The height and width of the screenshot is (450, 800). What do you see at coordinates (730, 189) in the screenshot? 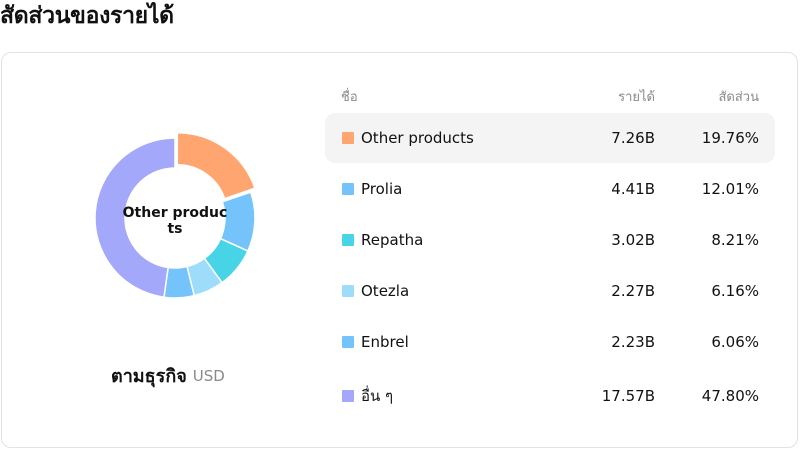
I see `row-share: 12.01%` at bounding box center [730, 189].